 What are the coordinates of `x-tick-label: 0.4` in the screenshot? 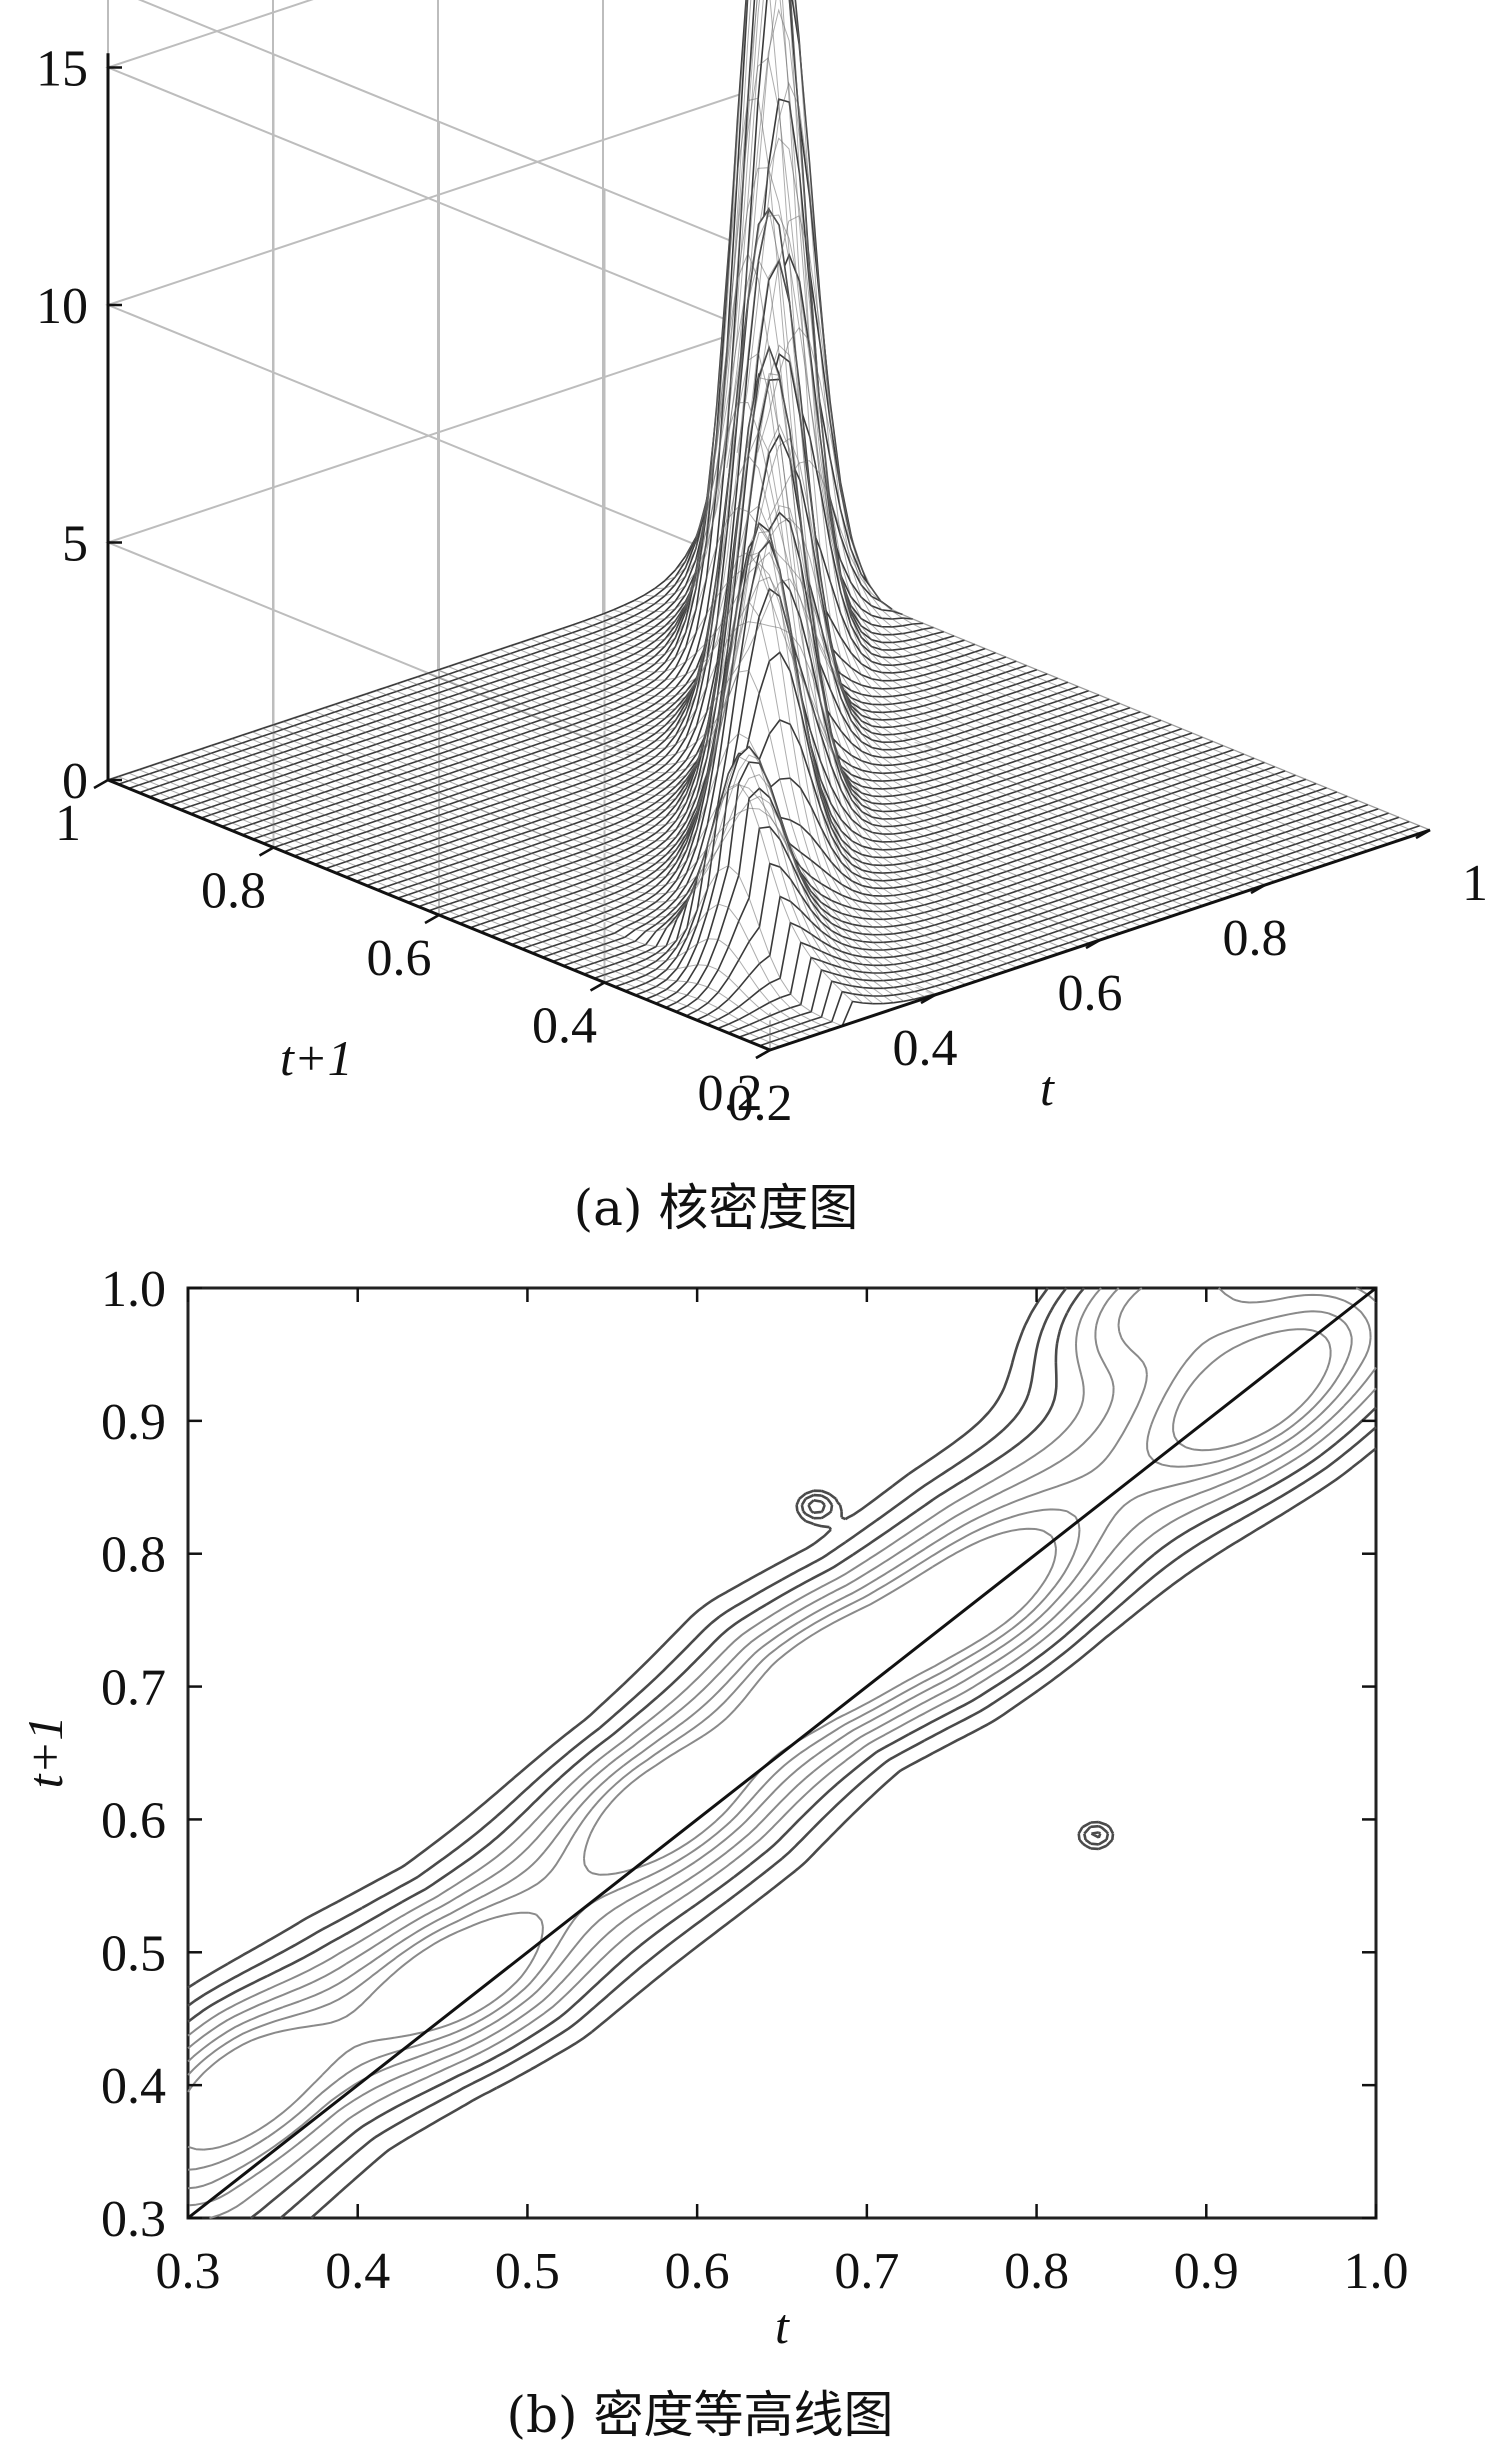 It's located at (925, 1048).